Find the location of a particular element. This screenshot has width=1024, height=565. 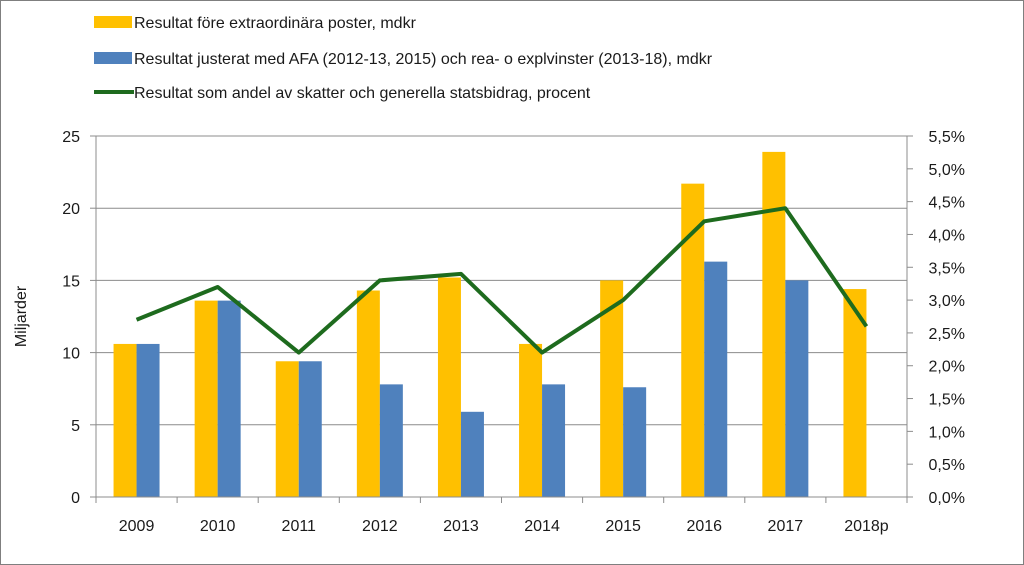

y2-tick-label: 5,0% is located at coordinates (947, 170).